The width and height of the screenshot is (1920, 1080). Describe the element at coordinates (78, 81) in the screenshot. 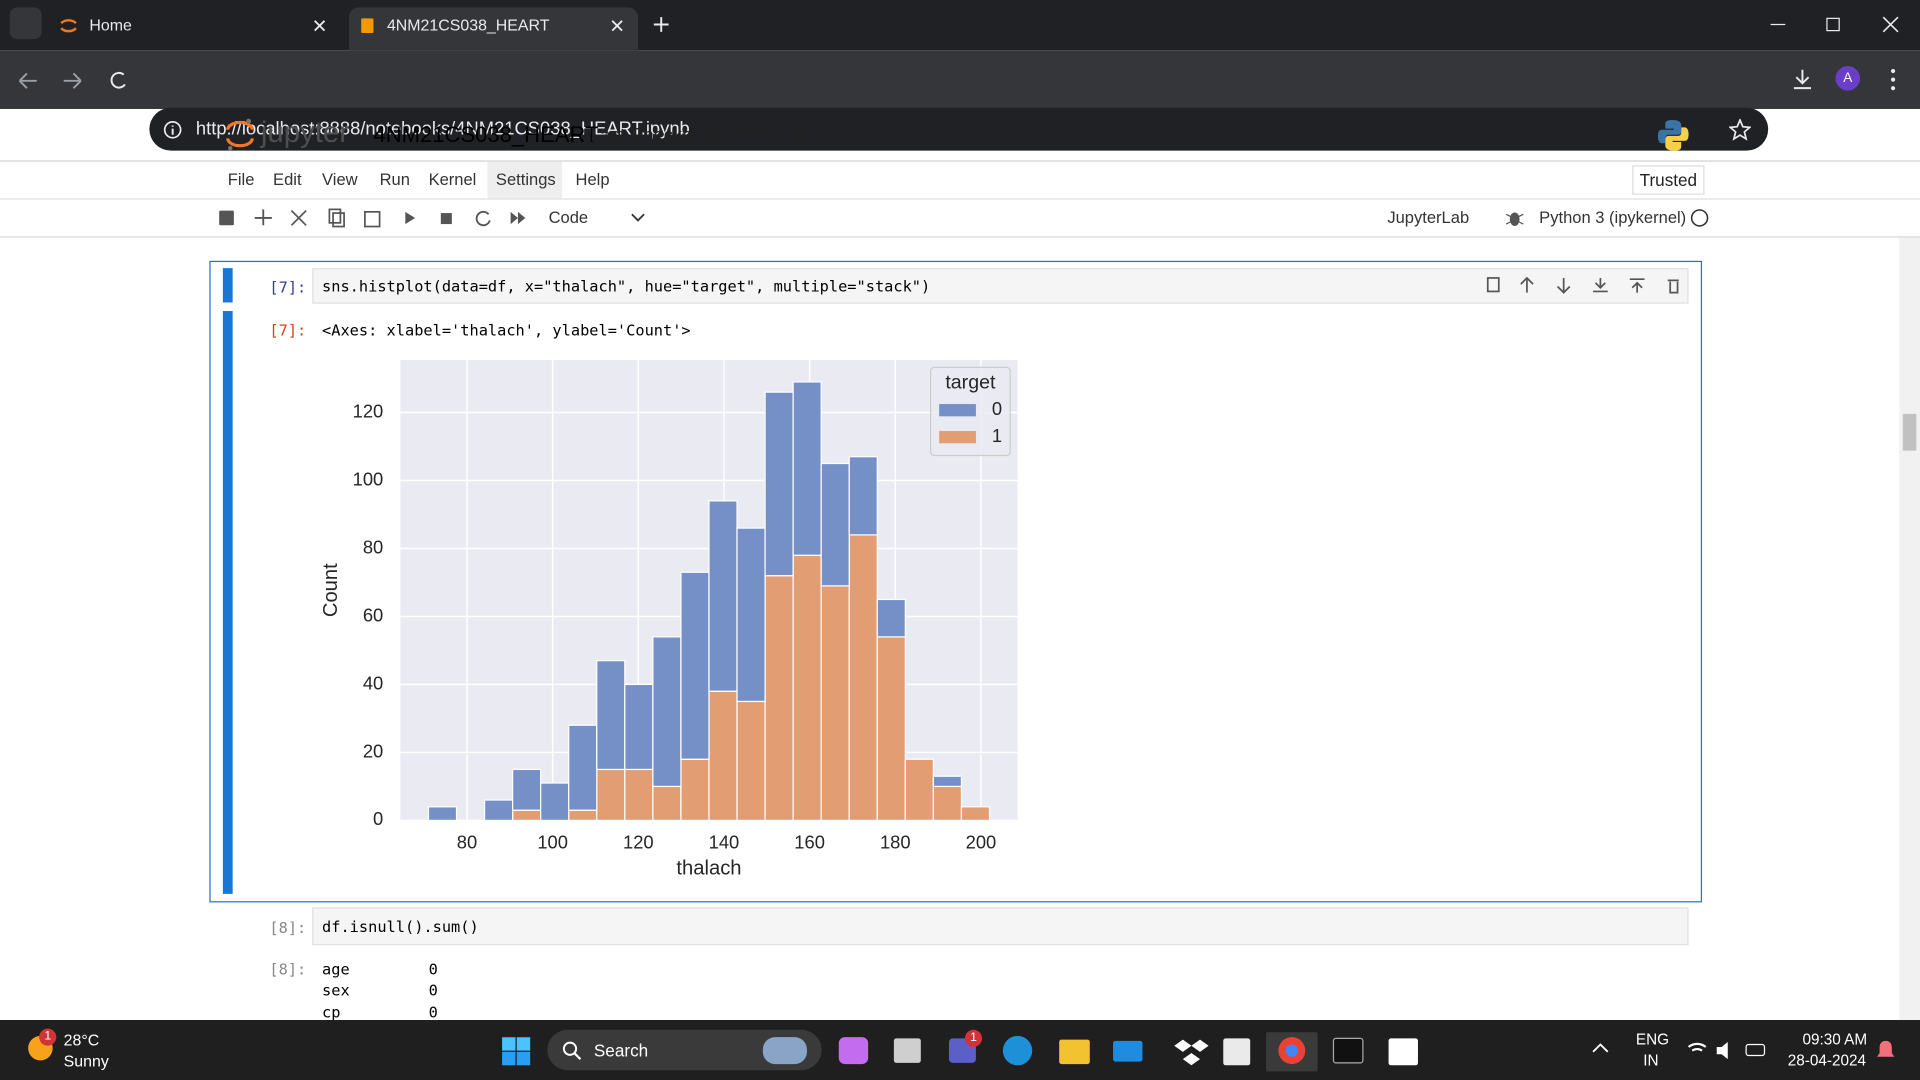

I see `nav-buttons` at that location.